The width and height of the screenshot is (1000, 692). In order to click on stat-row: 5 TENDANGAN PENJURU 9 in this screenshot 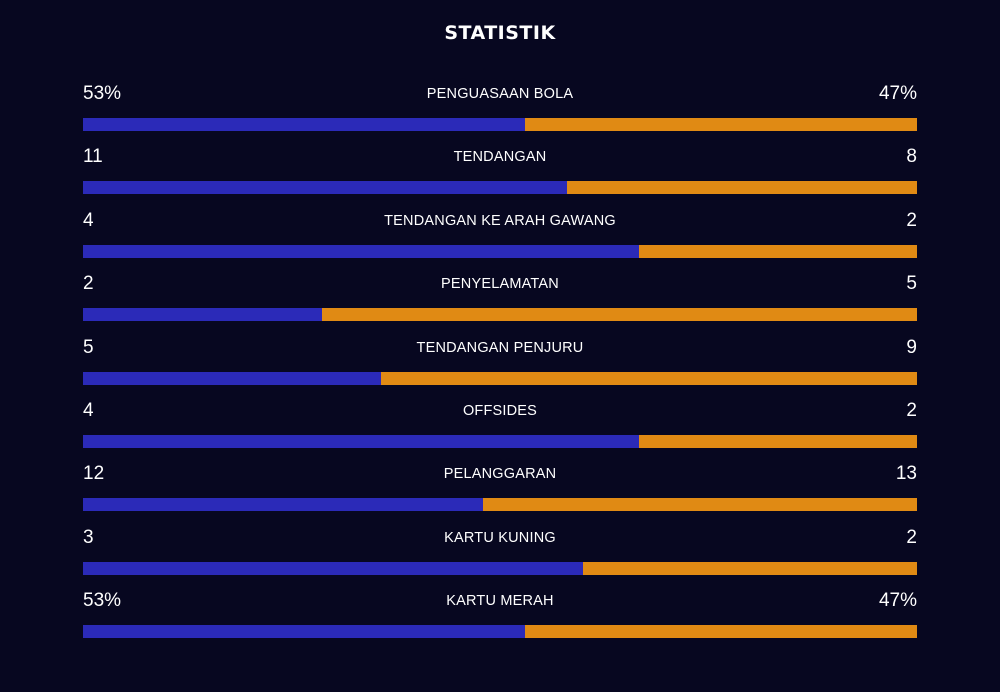, I will do `click(500, 362)`.